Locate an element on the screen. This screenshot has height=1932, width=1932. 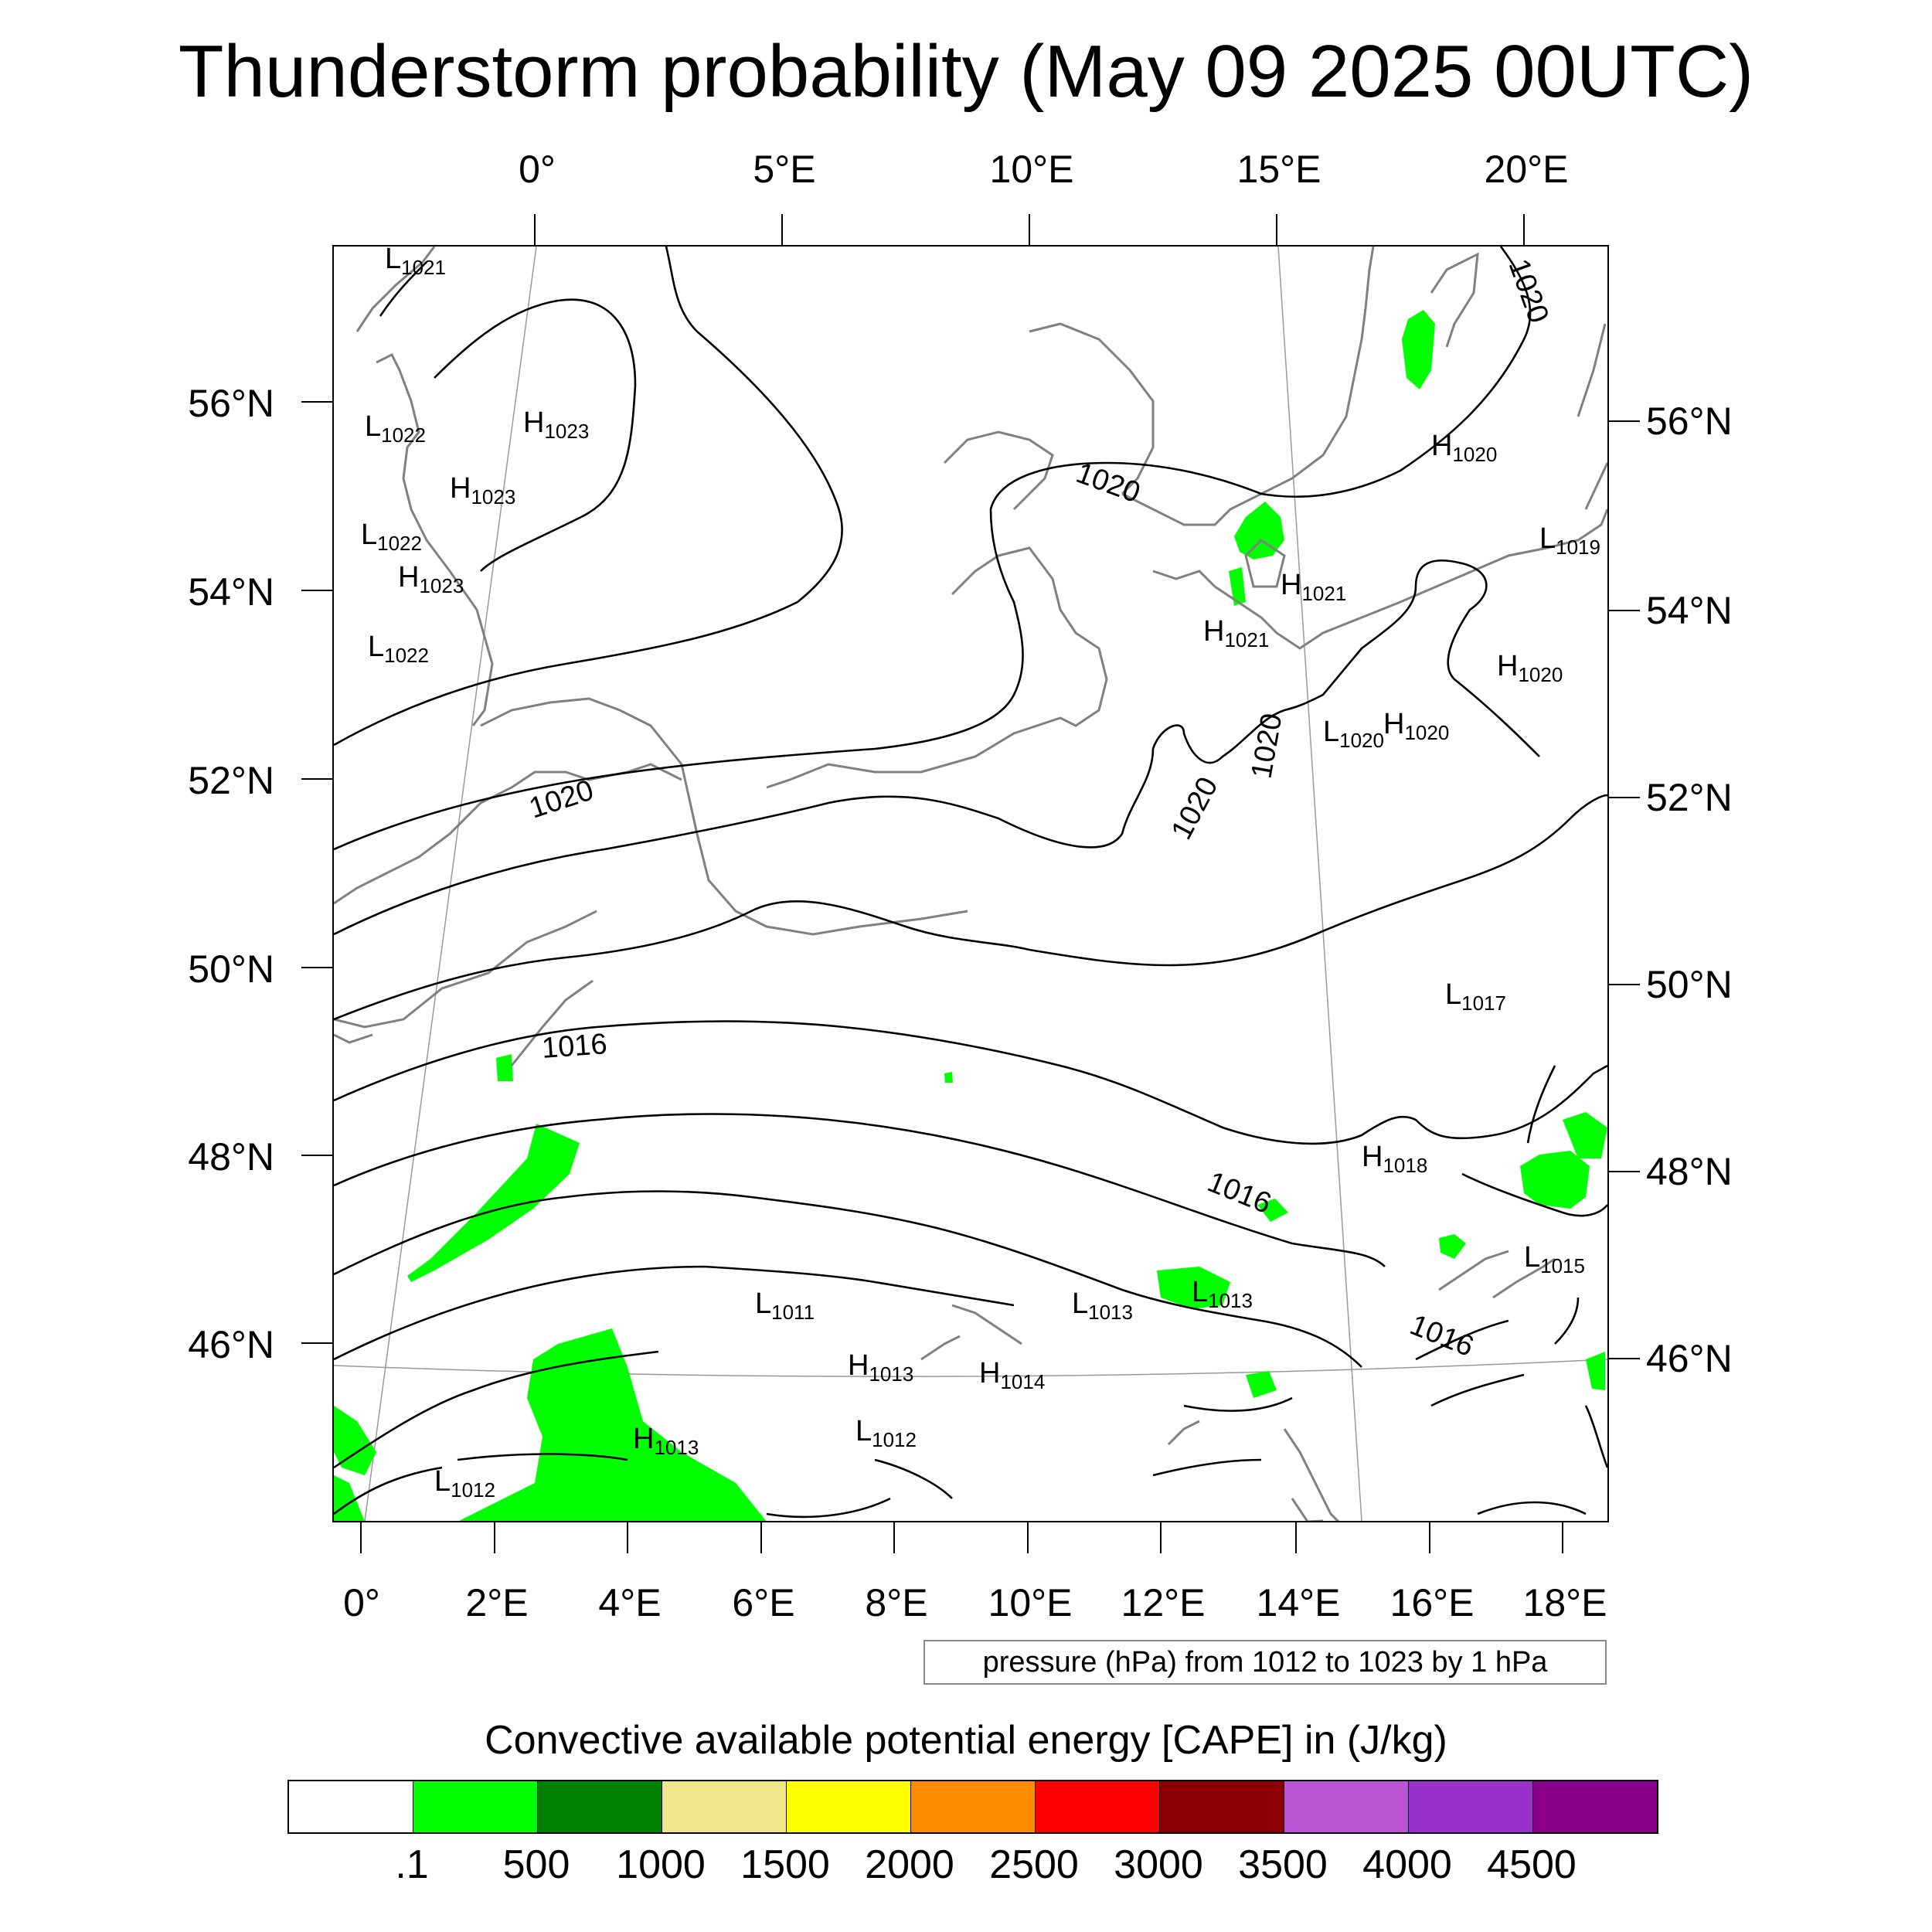
bottom-lon-label: 16°E is located at coordinates (1432, 1602).